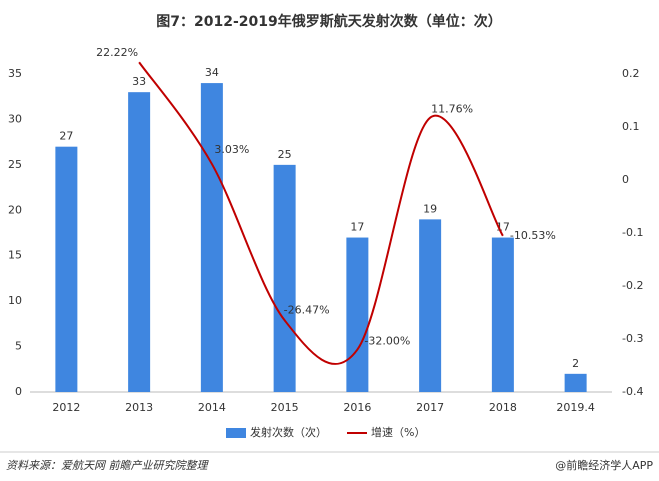 Image resolution: width=659 pixels, height=481 pixels. What do you see at coordinates (288, 432) in the screenshot?
I see `legend-label: 发射次数（次）` at bounding box center [288, 432].